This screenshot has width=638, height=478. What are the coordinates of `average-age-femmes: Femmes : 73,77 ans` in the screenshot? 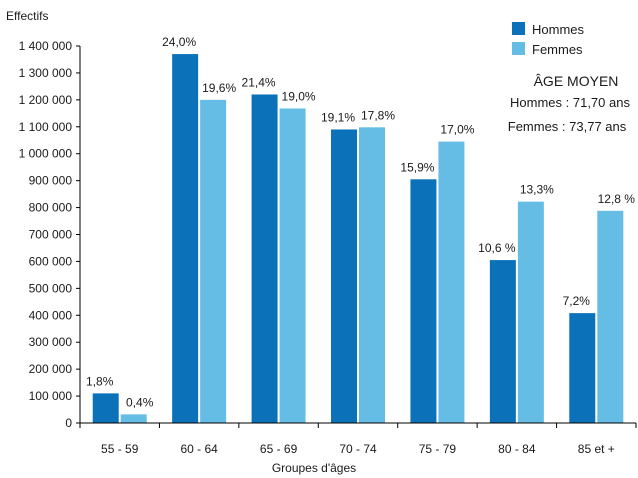 It's located at (567, 126).